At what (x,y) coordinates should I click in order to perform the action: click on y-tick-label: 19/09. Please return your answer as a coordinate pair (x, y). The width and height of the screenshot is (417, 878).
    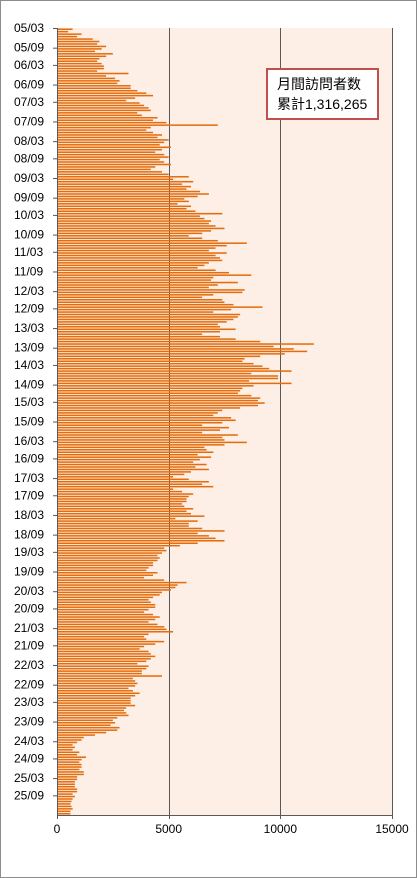
    Looking at the image, I should click on (29, 572).